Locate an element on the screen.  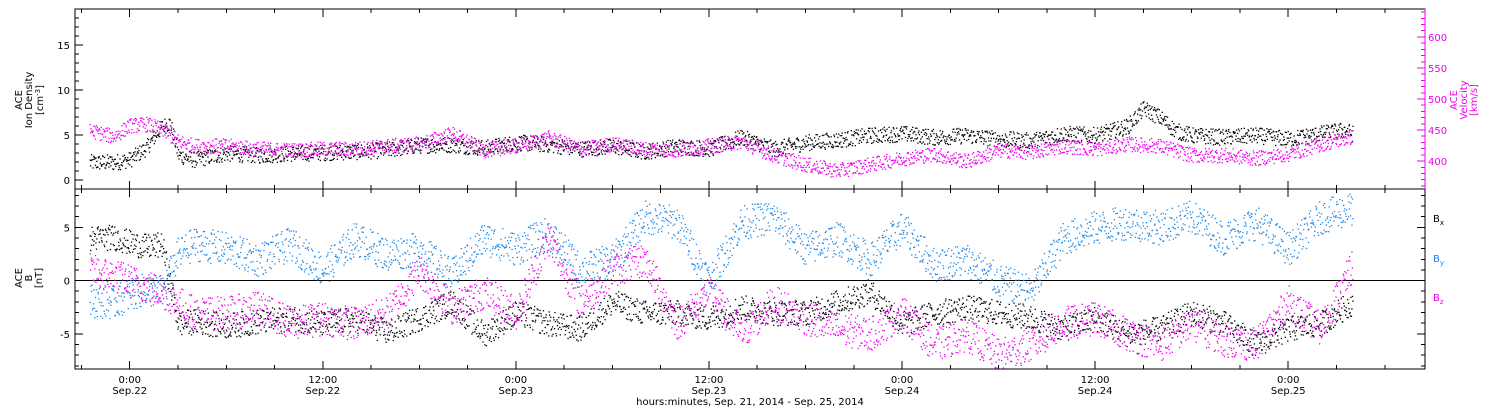
right-ylabel-unit: [km/s] is located at coordinates (1474, 100).